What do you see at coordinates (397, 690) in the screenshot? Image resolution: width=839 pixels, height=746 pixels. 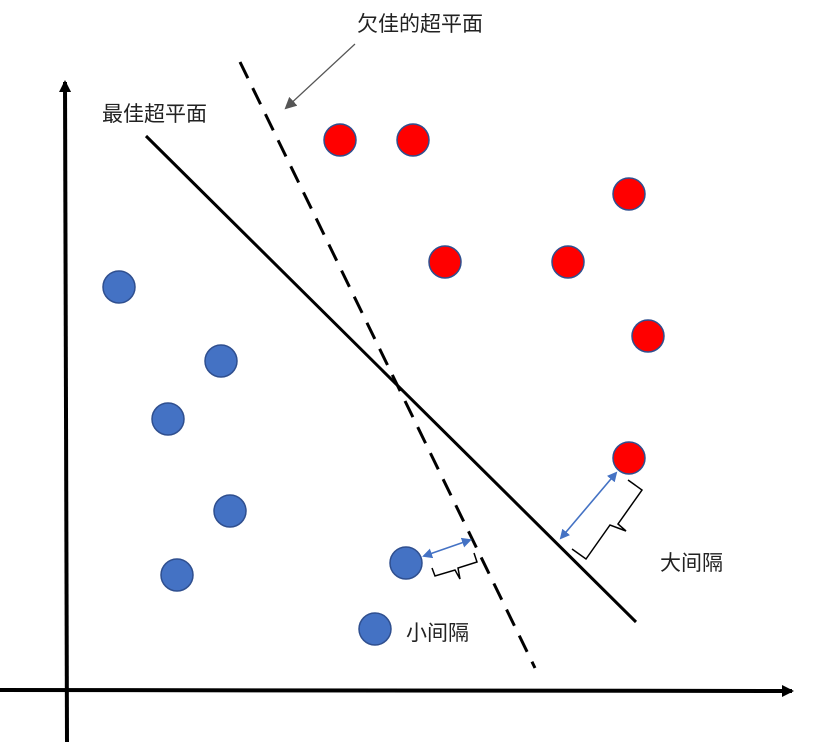 I see `x-axis` at bounding box center [397, 690].